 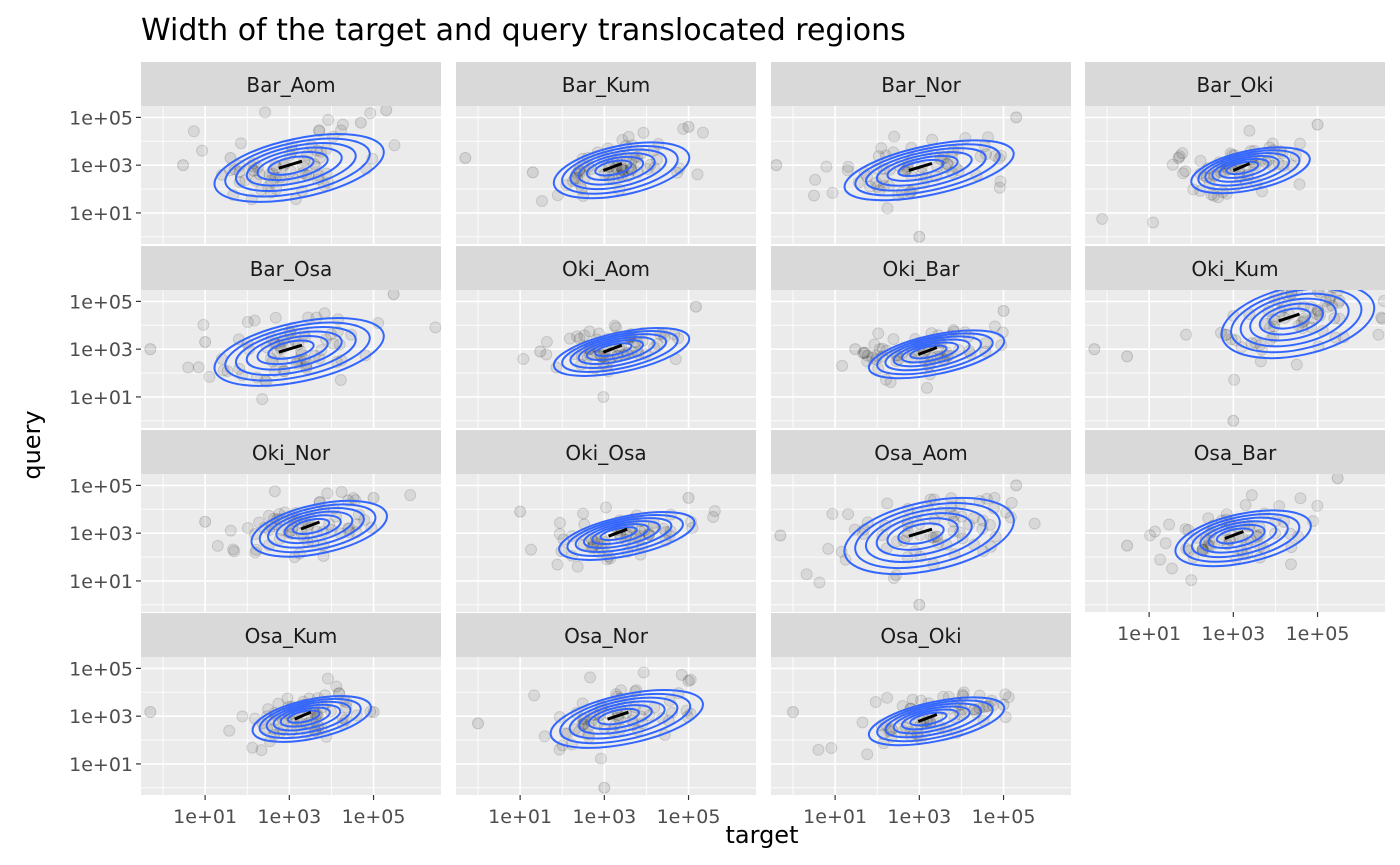 What do you see at coordinates (374, 817) in the screenshot?
I see `x-tick-label: 1e+05` at bounding box center [374, 817].